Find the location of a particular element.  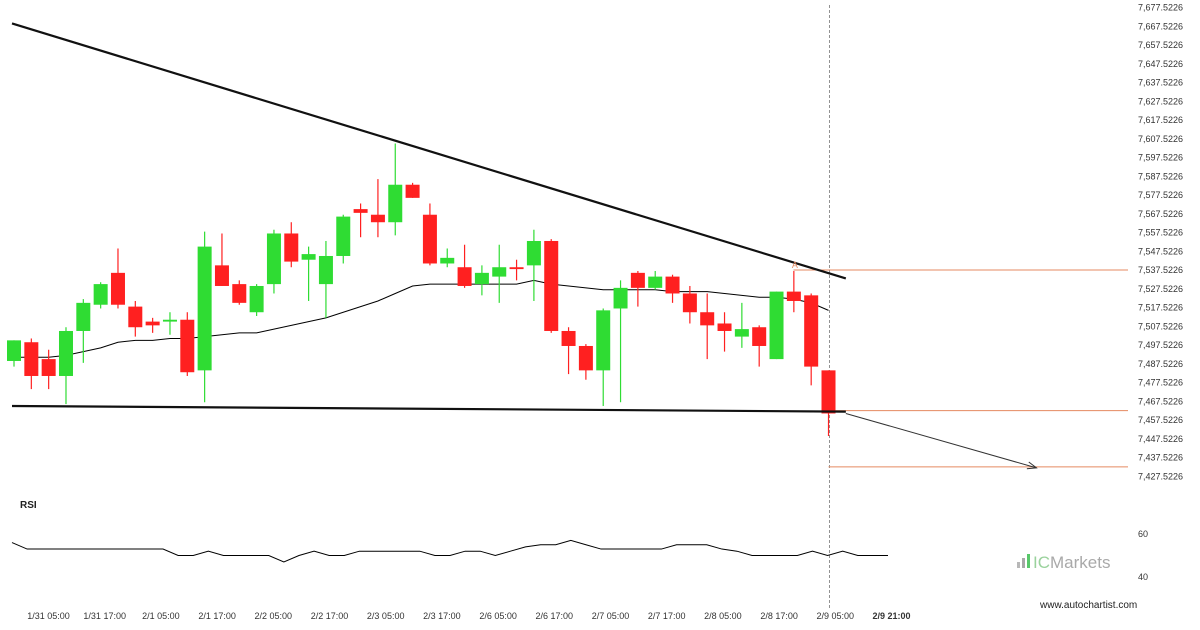

y-tick-label: 7,447.5226 is located at coordinates (1160, 439).